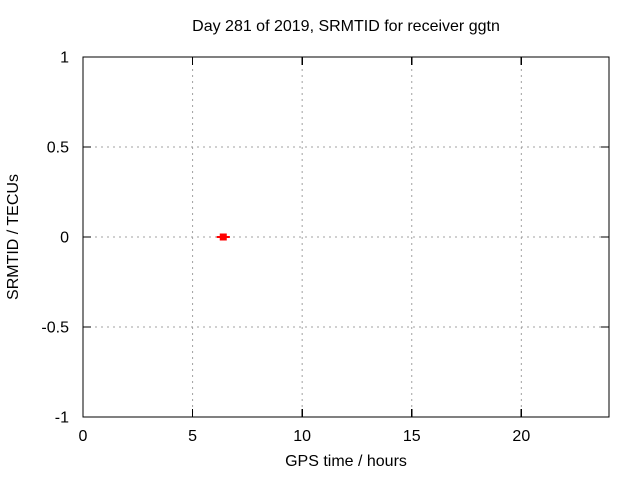 This screenshot has height=480, width=640. I want to click on y-tick-label: -0.5, so click(55, 328).